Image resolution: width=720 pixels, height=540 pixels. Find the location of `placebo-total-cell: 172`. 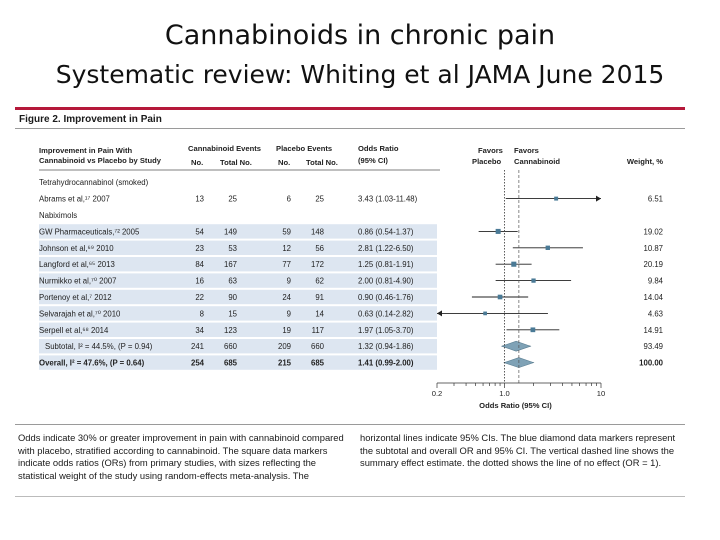

placebo-total-cell: 172 is located at coordinates (317, 264).